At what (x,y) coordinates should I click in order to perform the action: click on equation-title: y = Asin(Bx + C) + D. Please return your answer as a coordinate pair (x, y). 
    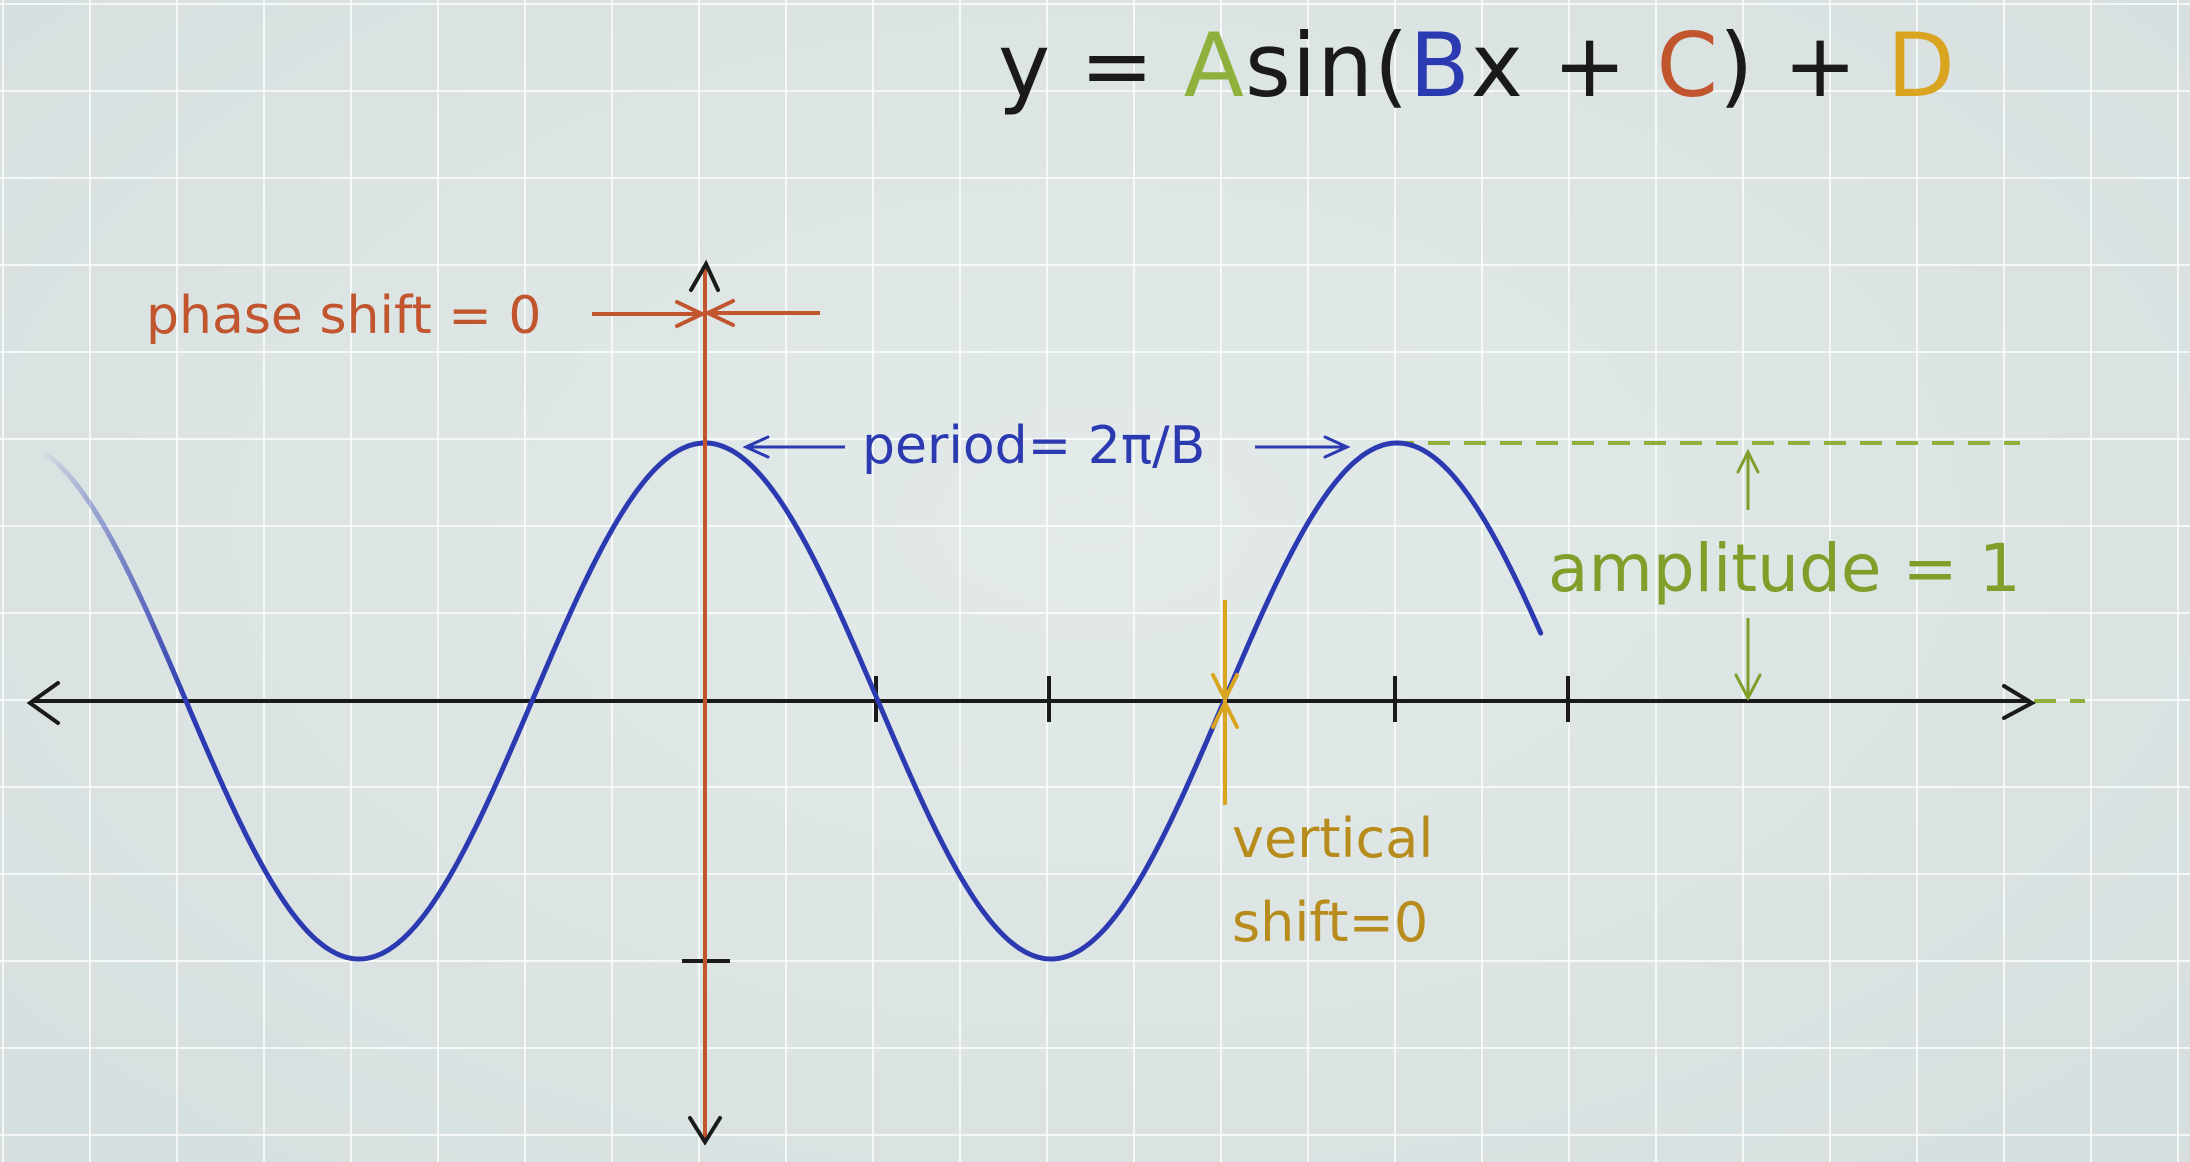
    Looking at the image, I should click on (1477, 66).